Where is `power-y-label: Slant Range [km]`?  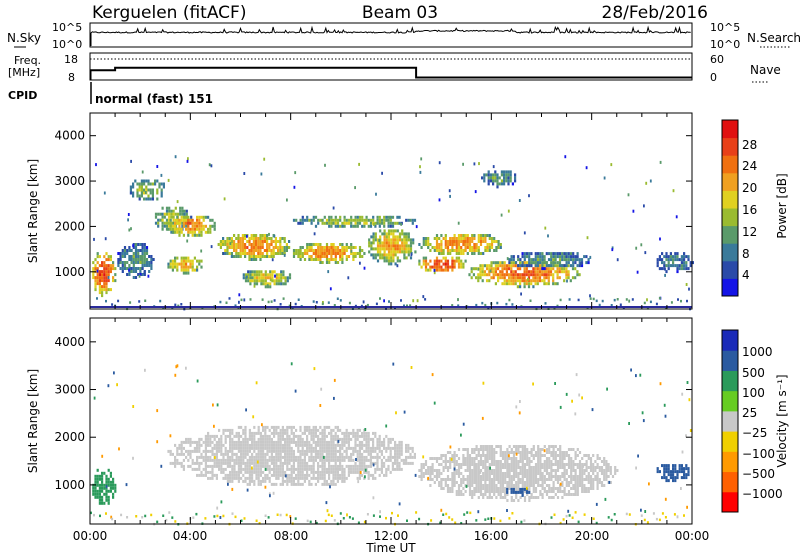
power-y-label: Slant Range [km] is located at coordinates (33, 211).